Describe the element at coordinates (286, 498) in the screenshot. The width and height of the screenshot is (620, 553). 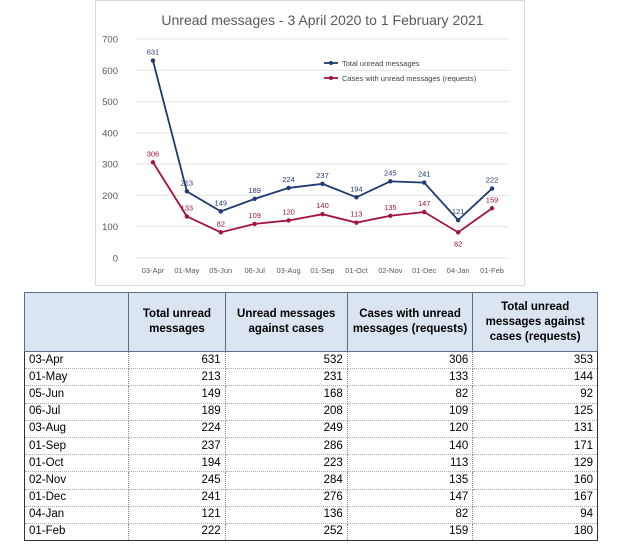
I see `value-cell: 276` at that location.